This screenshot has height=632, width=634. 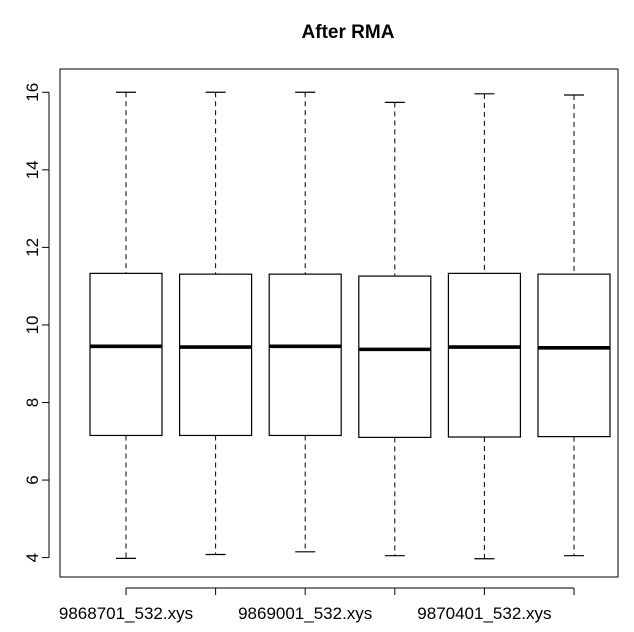 I want to click on y-tick-label: 4, so click(x=32, y=557).